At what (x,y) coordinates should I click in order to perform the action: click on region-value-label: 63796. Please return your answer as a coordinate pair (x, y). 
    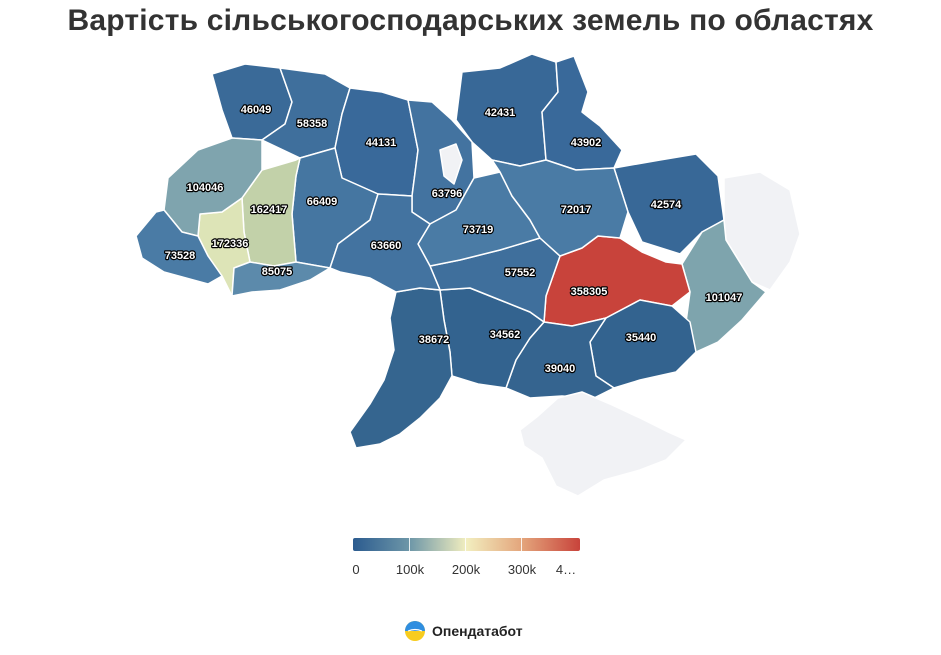
    Looking at the image, I should click on (447, 194).